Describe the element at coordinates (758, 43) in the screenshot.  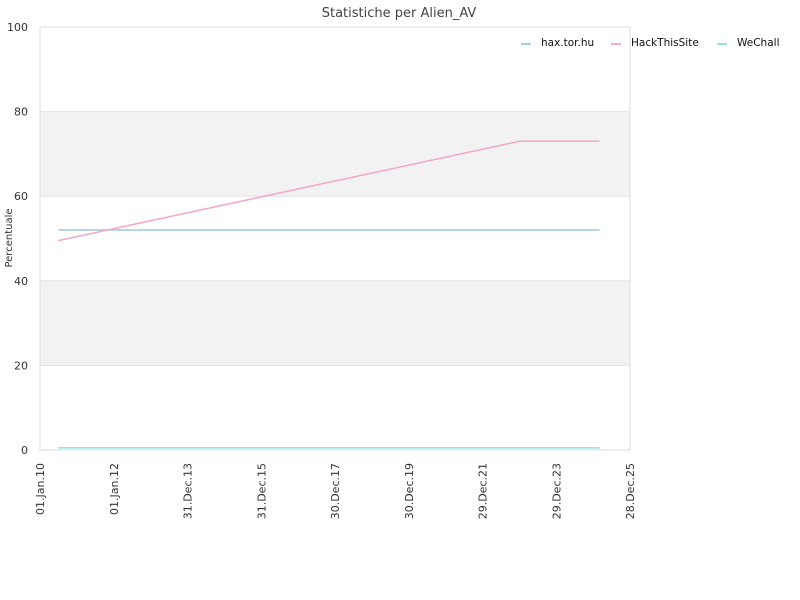
I see `legend-label: WeChall` at that location.